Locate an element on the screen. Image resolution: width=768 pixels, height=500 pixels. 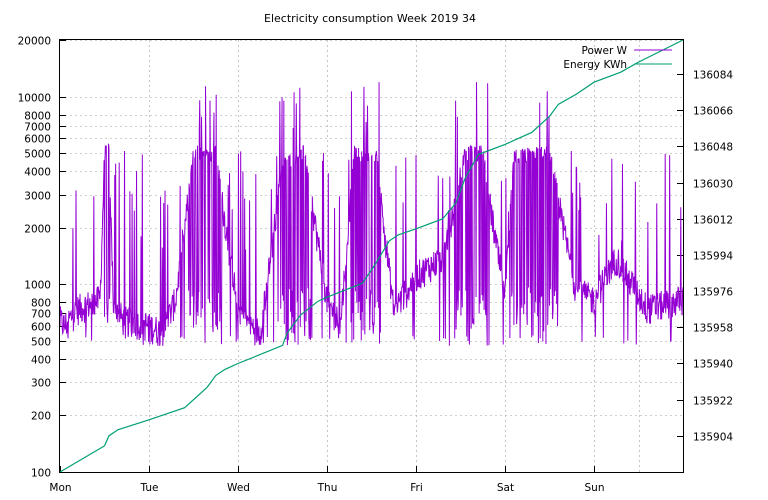
y-tick-label: 300 is located at coordinates (41, 384).